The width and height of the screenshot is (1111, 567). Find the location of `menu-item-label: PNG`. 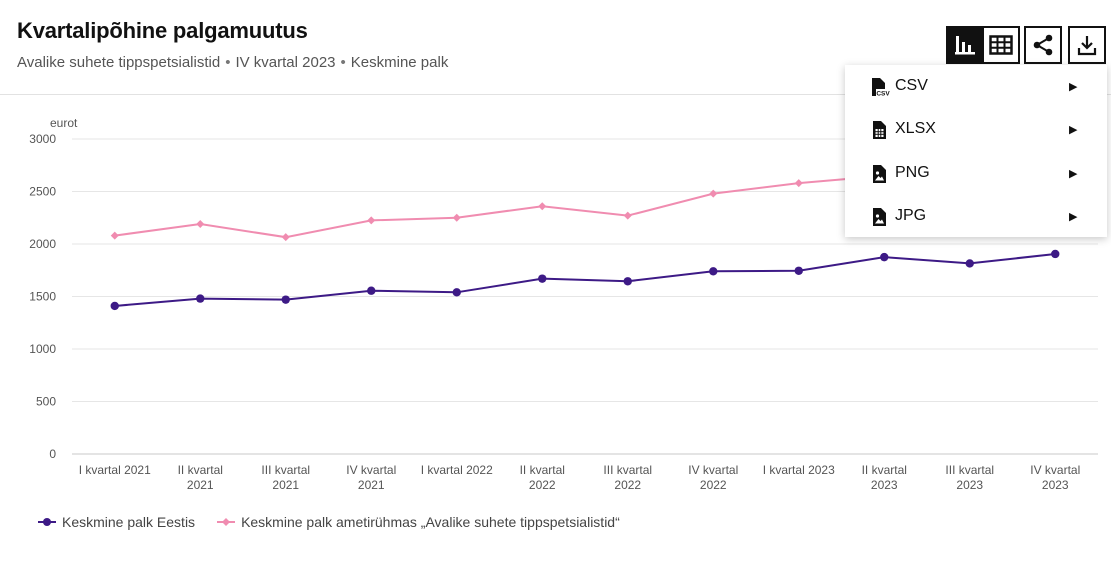

menu-item-label: PNG is located at coordinates (912, 172).